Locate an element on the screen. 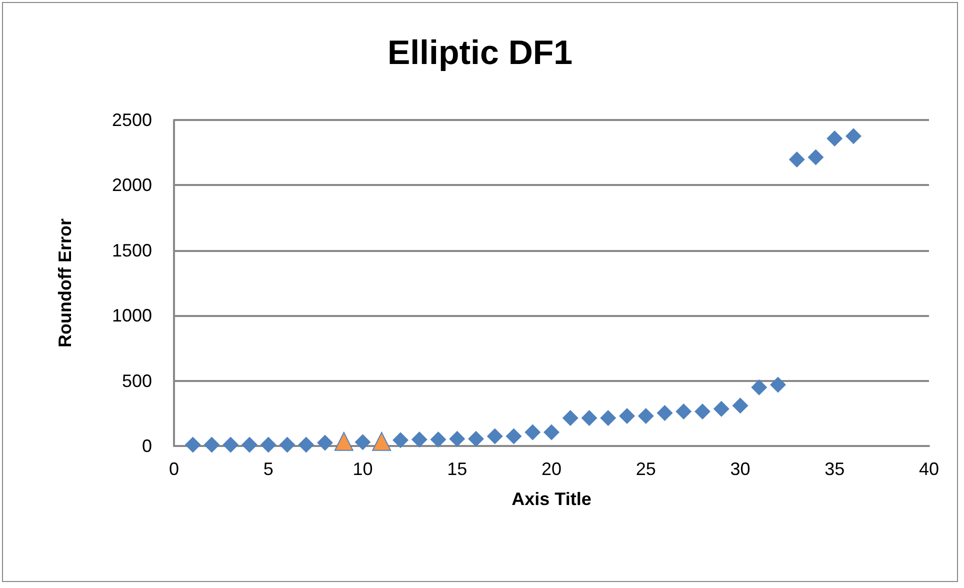 This screenshot has height=588, width=964. x-tick-label: 0 is located at coordinates (174, 469).